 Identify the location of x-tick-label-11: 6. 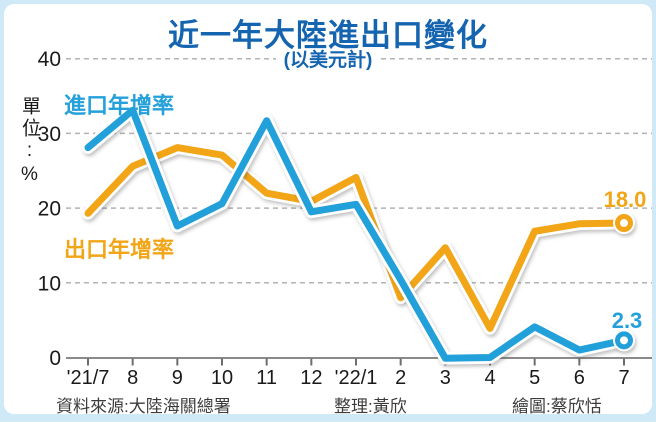
(579, 378).